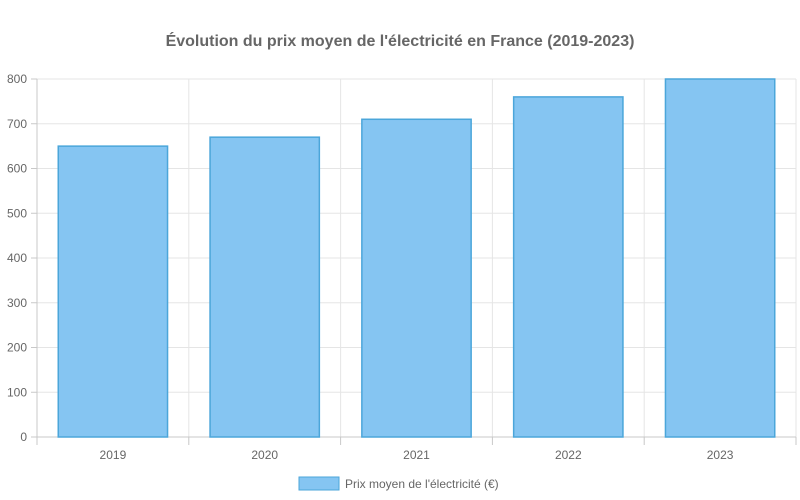 The height and width of the screenshot is (500, 800). What do you see at coordinates (319, 483) in the screenshot?
I see `legend-swatch` at bounding box center [319, 483].